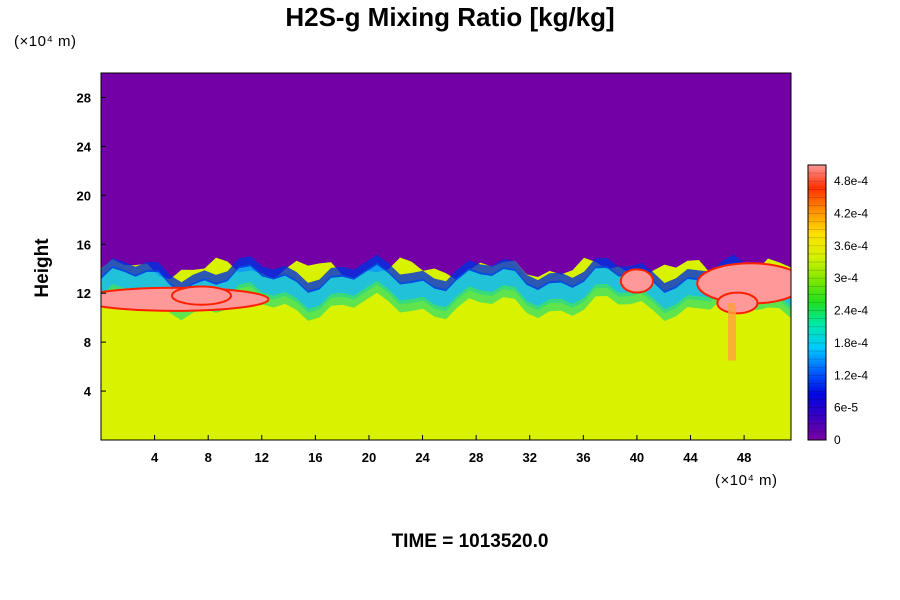 The width and height of the screenshot is (900, 600). Describe the element at coordinates (637, 457) in the screenshot. I see `x-tick-label: 40` at that location.